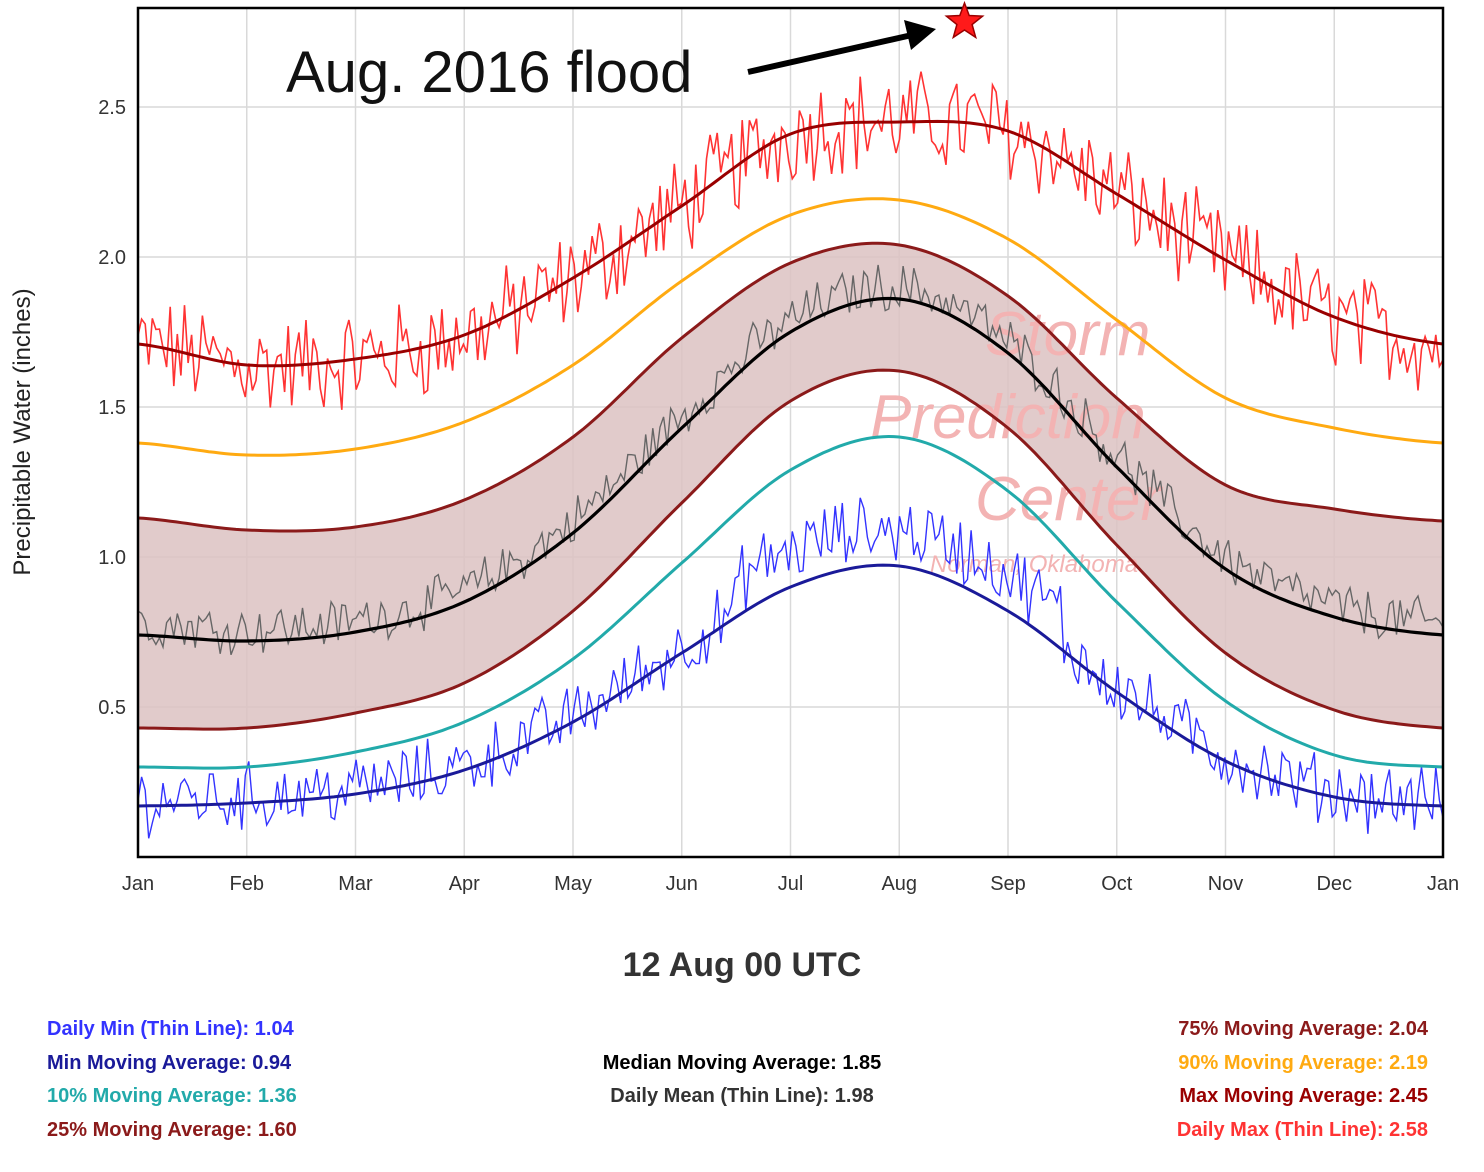  Describe the element at coordinates (150, 1130) in the screenshot. I see `legend-25-moving-average-label: 25% Moving Average:` at that location.